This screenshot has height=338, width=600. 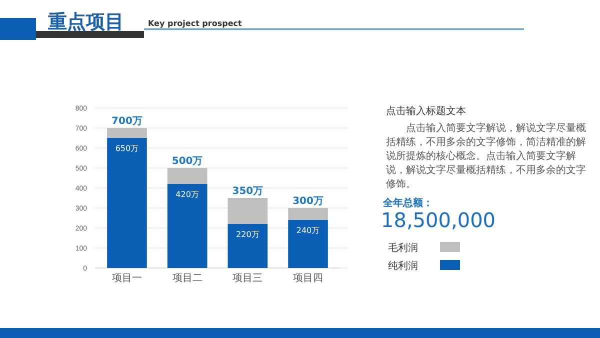 What do you see at coordinates (187, 161) in the screenshot?
I see `total-label: 500万` at bounding box center [187, 161].